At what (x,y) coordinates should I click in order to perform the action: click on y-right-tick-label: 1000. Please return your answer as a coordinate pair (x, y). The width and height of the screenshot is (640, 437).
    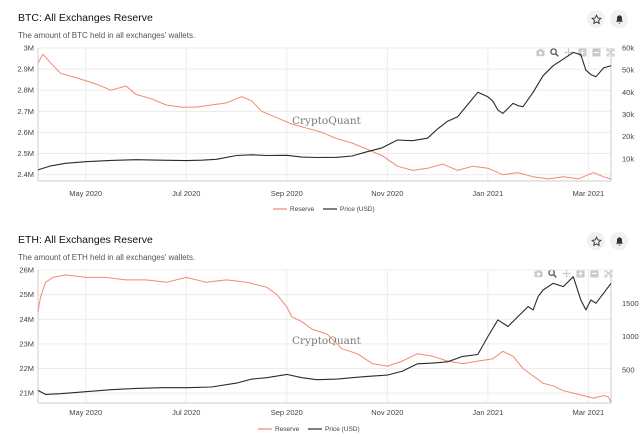
    Looking at the image, I should click on (630, 336).